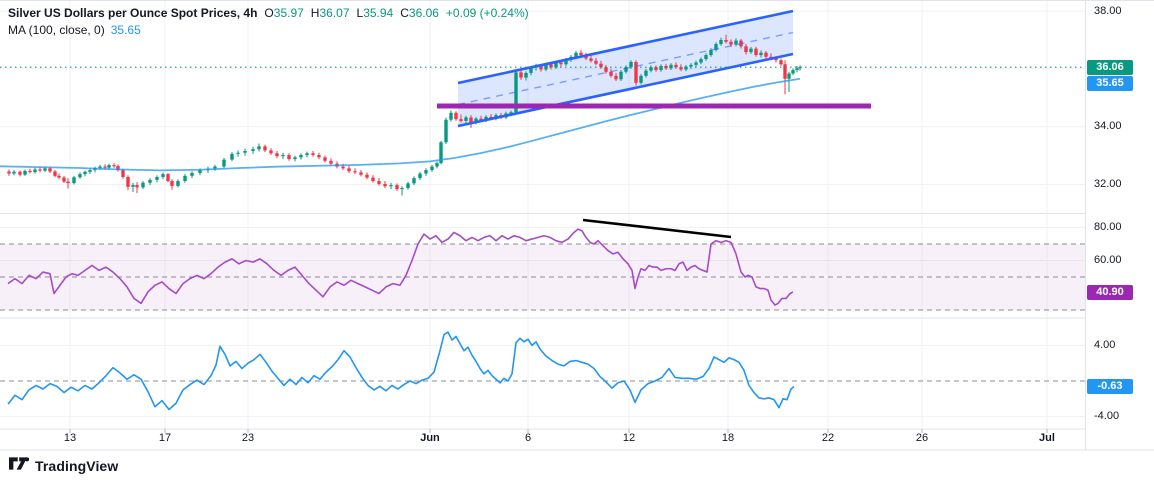  What do you see at coordinates (248, 438) in the screenshot?
I see `time-axis-label: 23` at bounding box center [248, 438].